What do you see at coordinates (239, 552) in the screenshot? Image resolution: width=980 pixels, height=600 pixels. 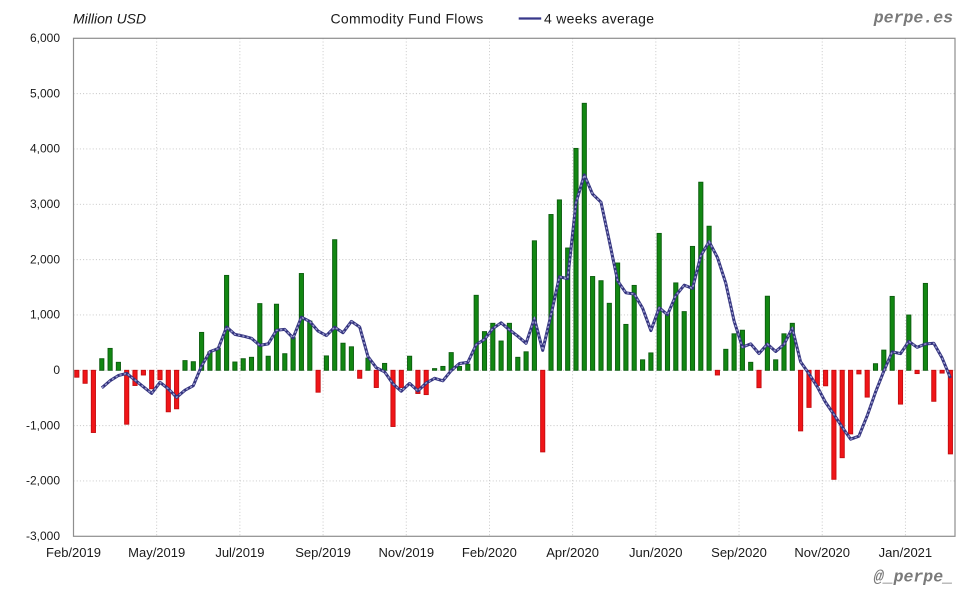 I see `svg-text: Jul/2019` at bounding box center [239, 552].